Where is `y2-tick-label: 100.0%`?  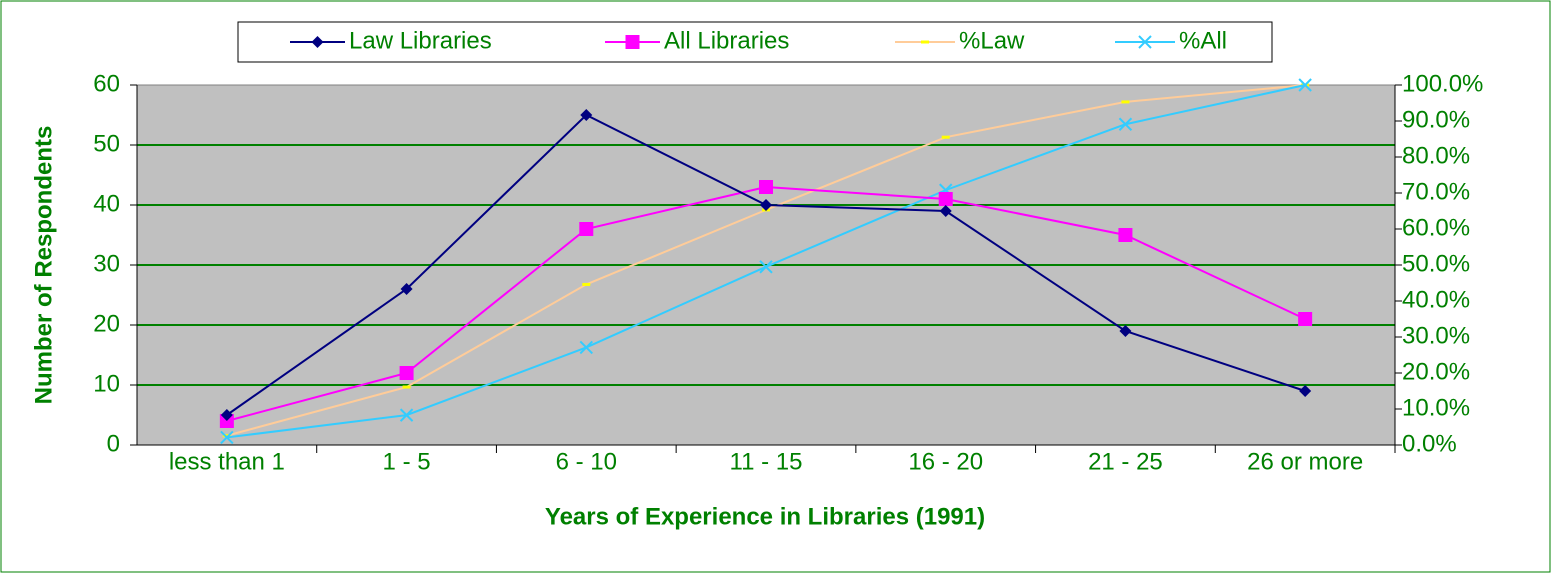 y2-tick-label: 100.0% is located at coordinates (1442, 83).